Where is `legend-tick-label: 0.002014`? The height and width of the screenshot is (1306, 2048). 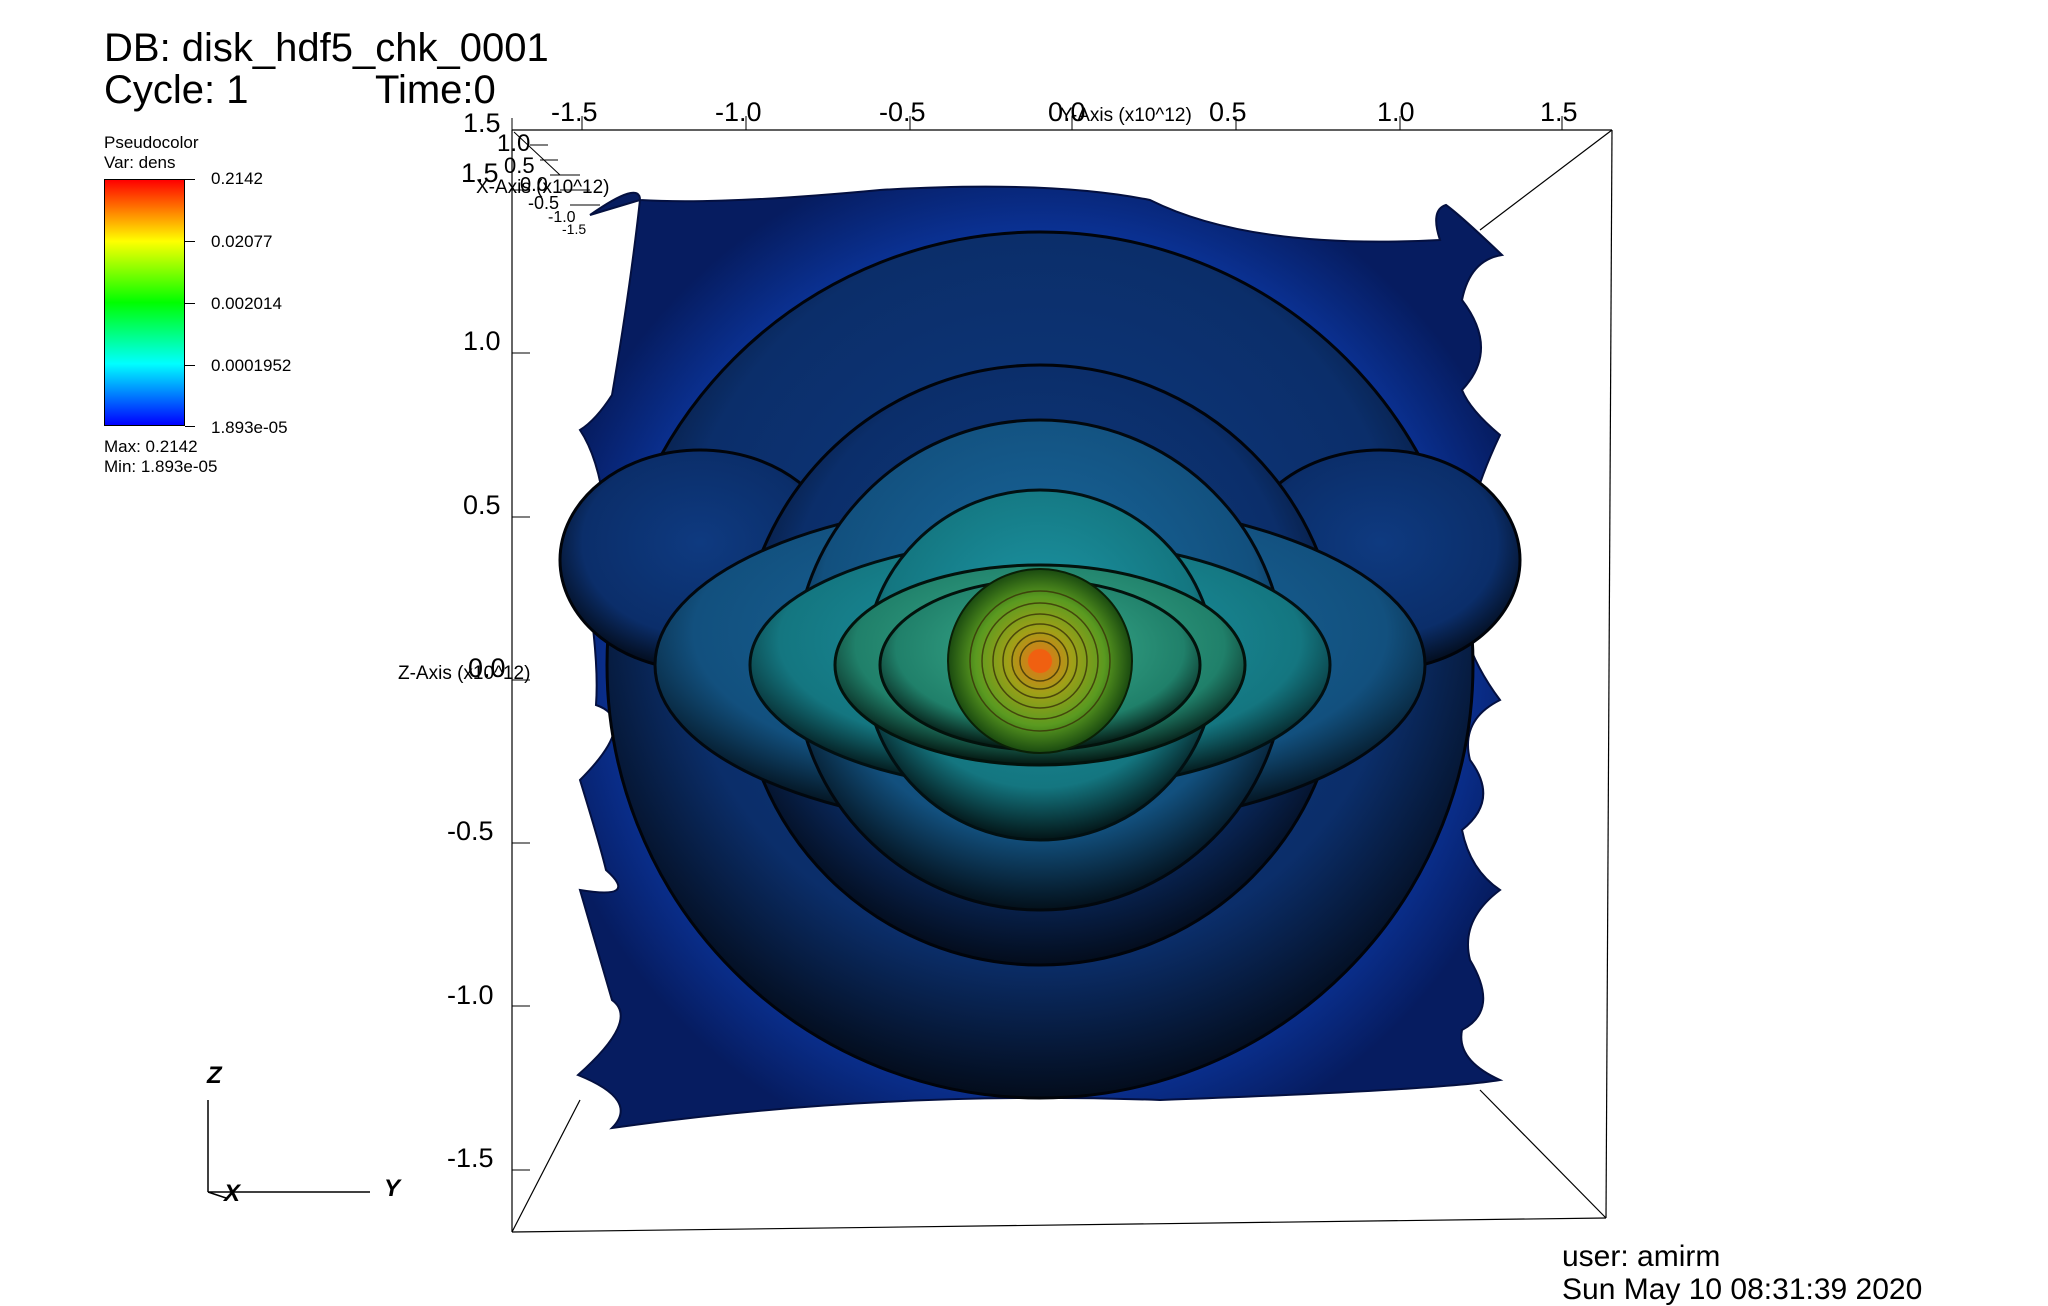
legend-tick-label: 0.002014 is located at coordinates (246, 303).